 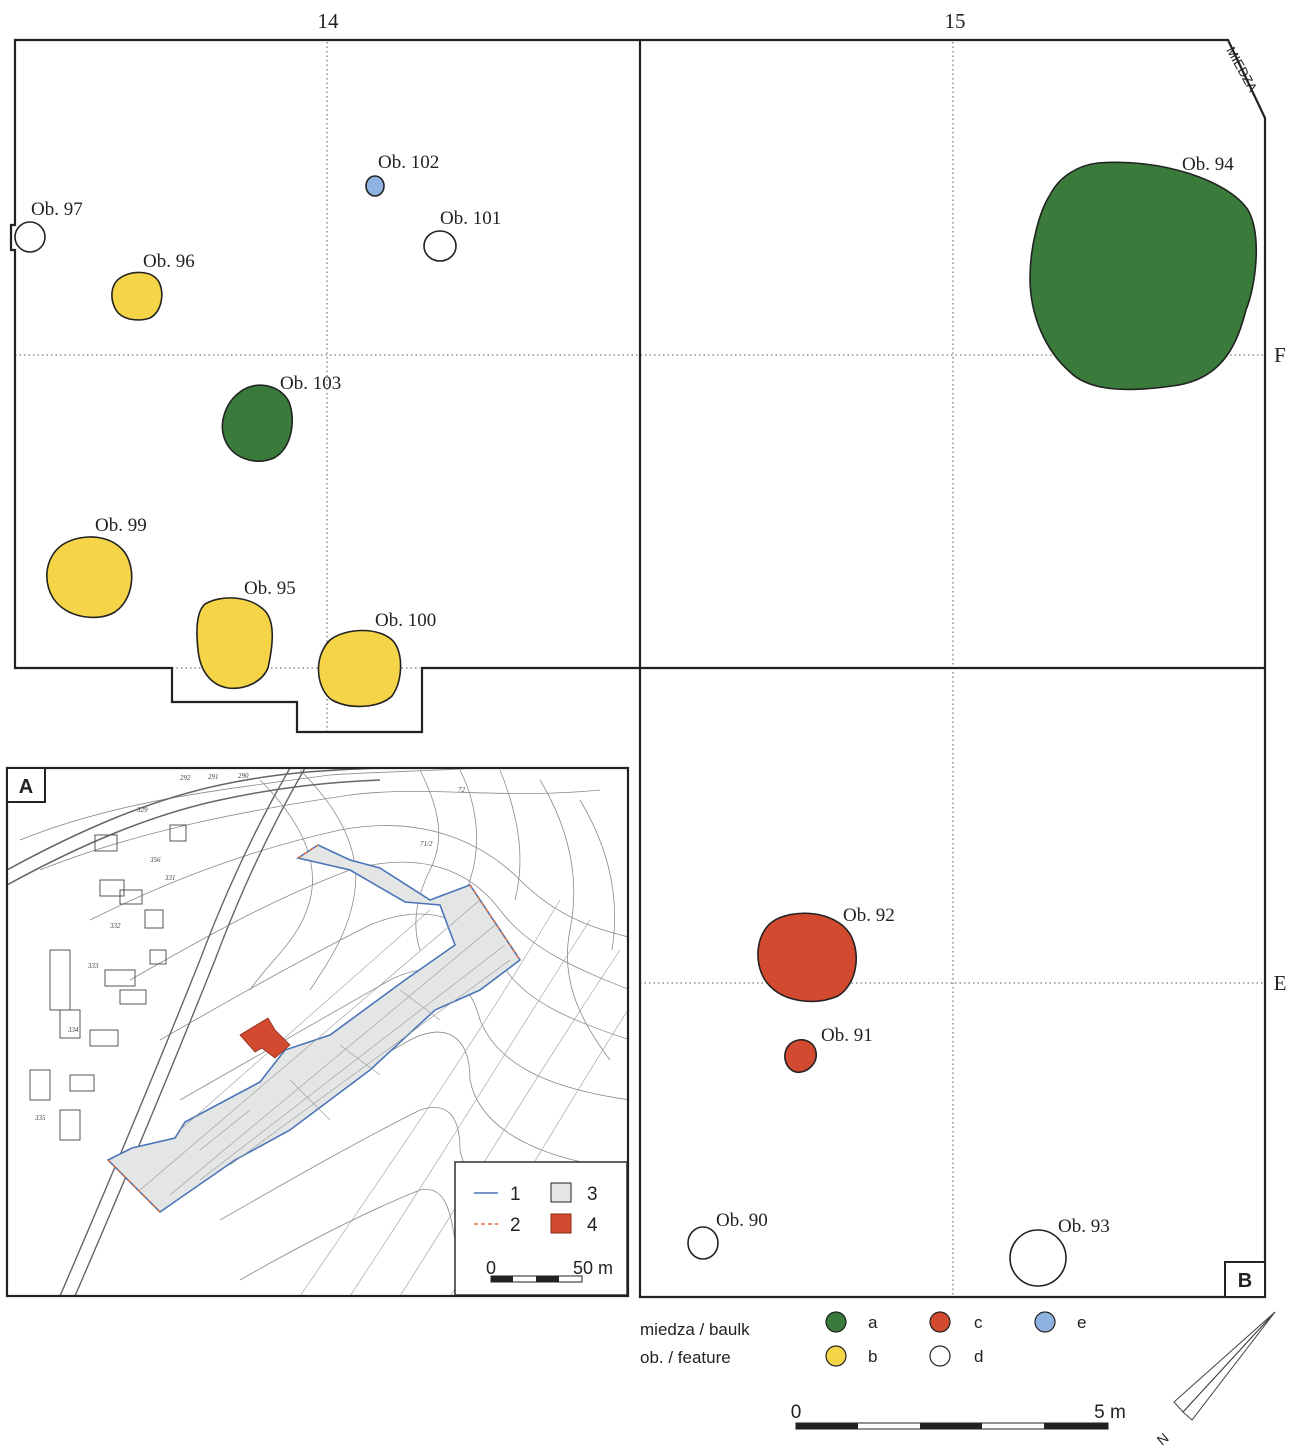 I want to click on legend-key: a, so click(x=873, y=1322).